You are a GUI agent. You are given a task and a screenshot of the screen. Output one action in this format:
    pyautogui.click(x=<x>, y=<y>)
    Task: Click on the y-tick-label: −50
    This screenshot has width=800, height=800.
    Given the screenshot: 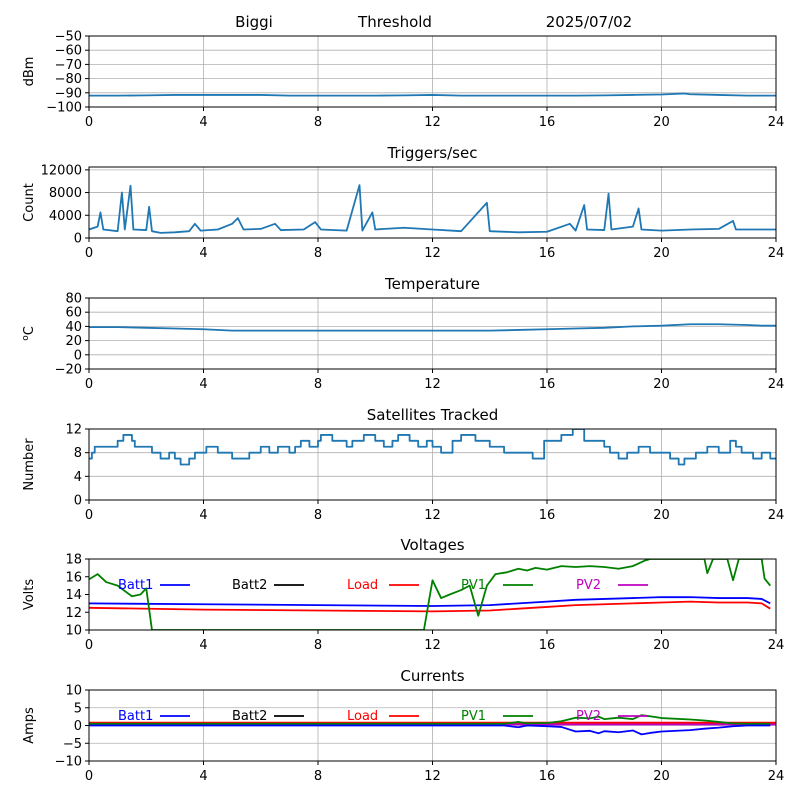 What is the action you would take?
    pyautogui.click(x=68, y=37)
    